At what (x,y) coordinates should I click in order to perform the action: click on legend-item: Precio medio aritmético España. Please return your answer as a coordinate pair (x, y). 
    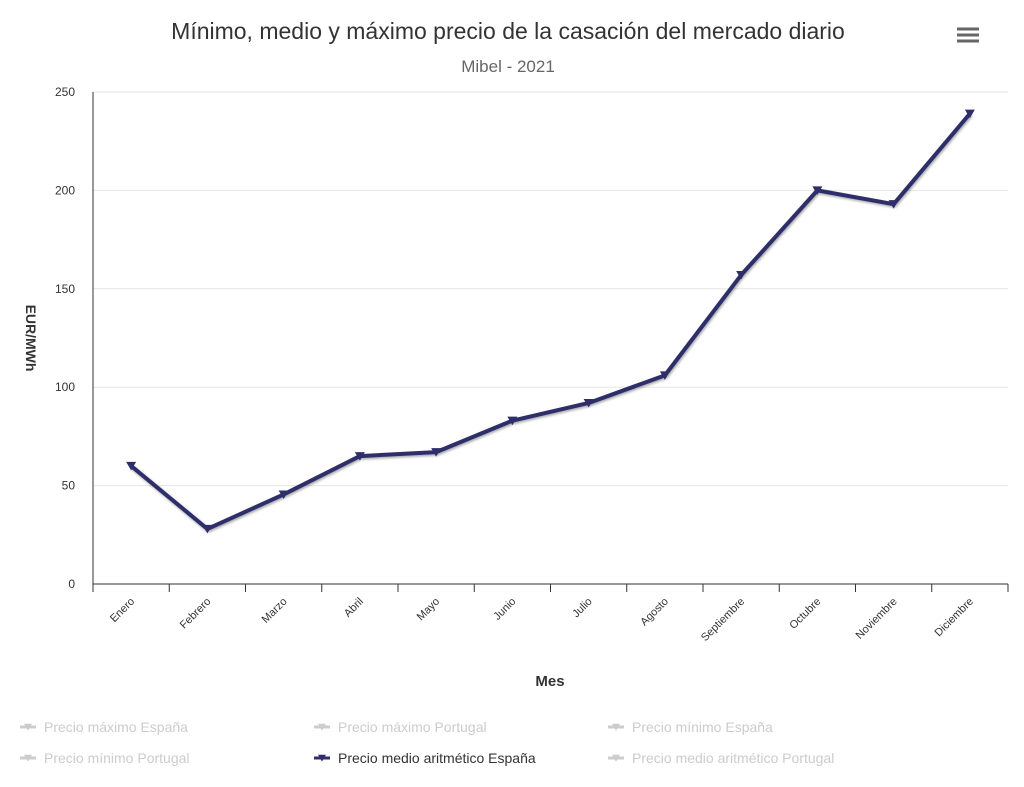
    Looking at the image, I should click on (425, 758).